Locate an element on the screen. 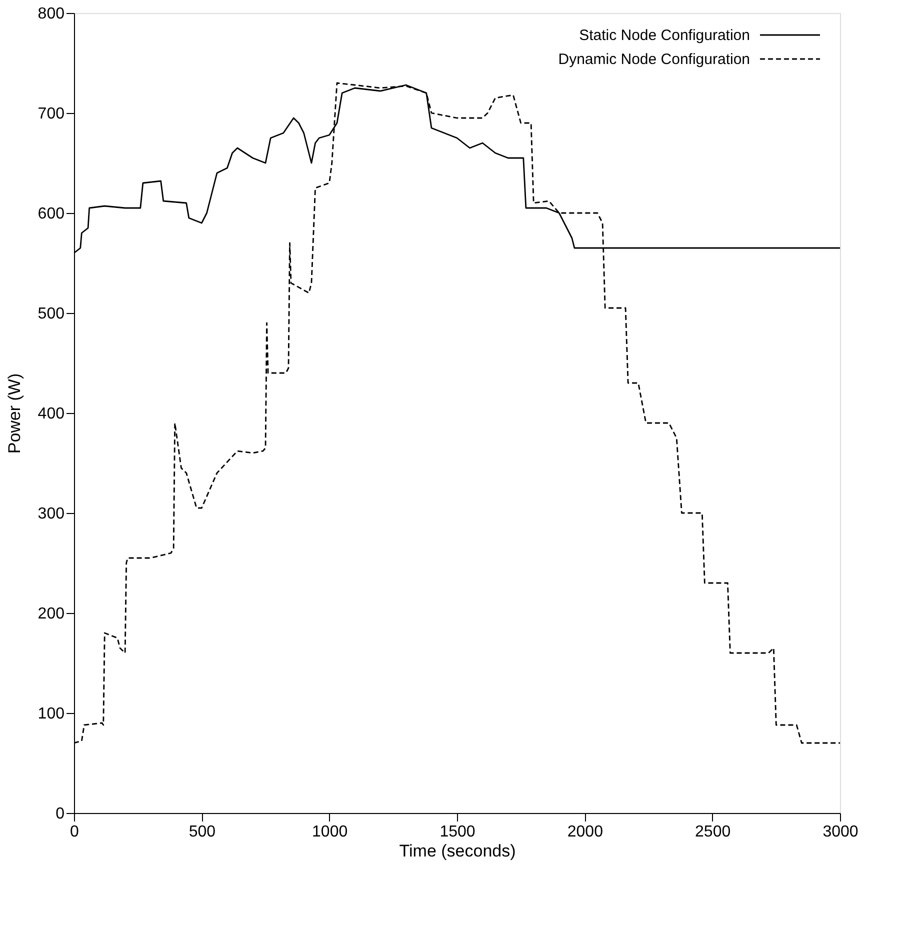 The image size is (903, 935). y-tick-label: 300 is located at coordinates (51, 514).